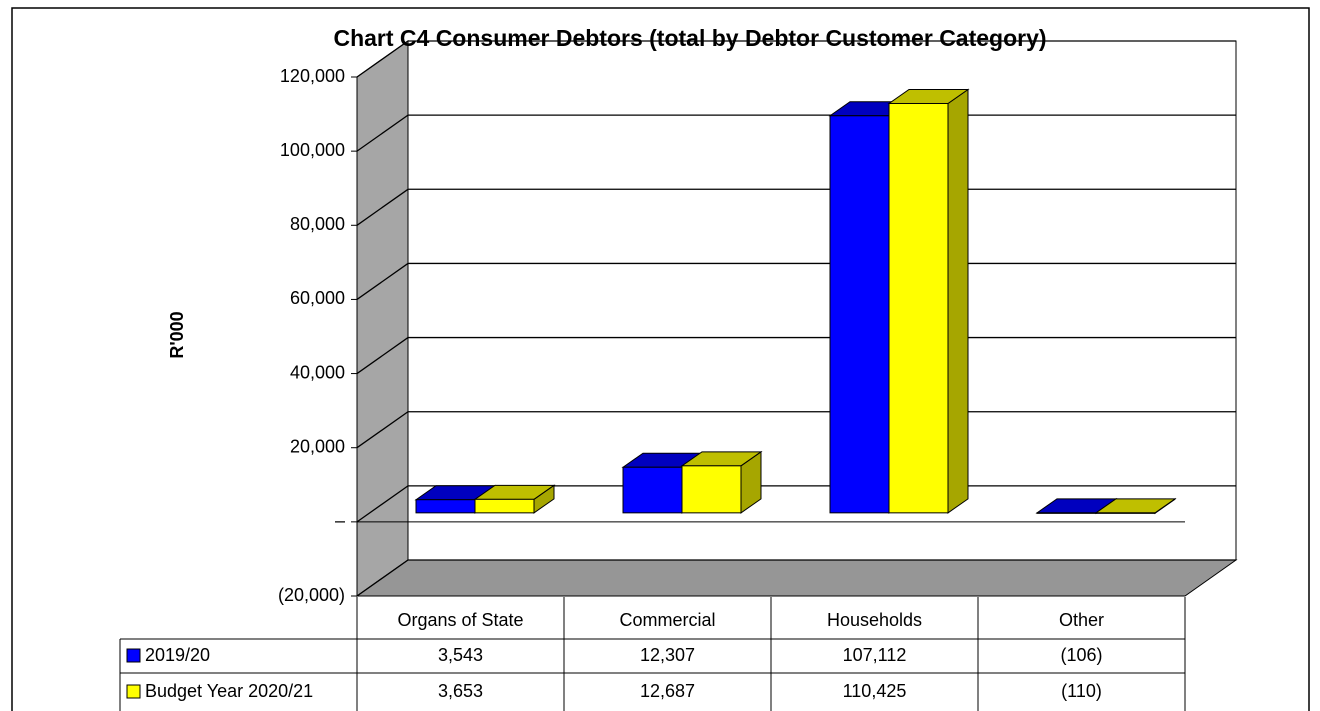 The height and width of the screenshot is (711, 1320). Describe the element at coordinates (667, 691) in the screenshot. I see `table-value: 12,687` at that location.